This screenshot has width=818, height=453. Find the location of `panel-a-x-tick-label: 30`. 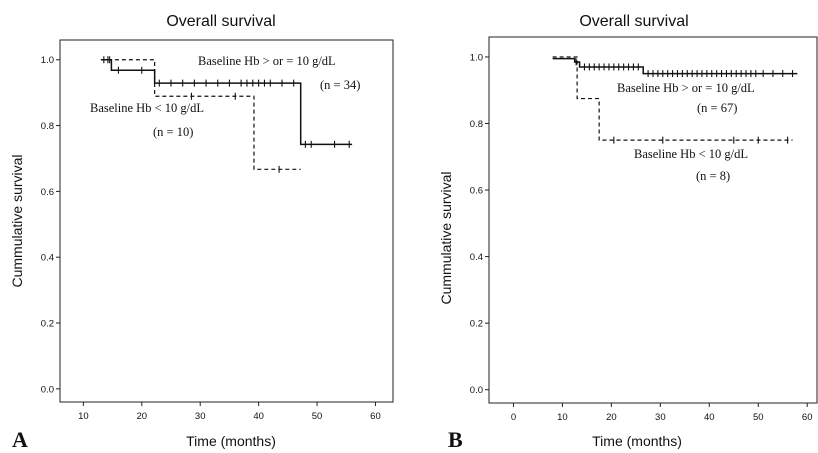

panel-a-x-tick-label: 30 is located at coordinates (200, 416).